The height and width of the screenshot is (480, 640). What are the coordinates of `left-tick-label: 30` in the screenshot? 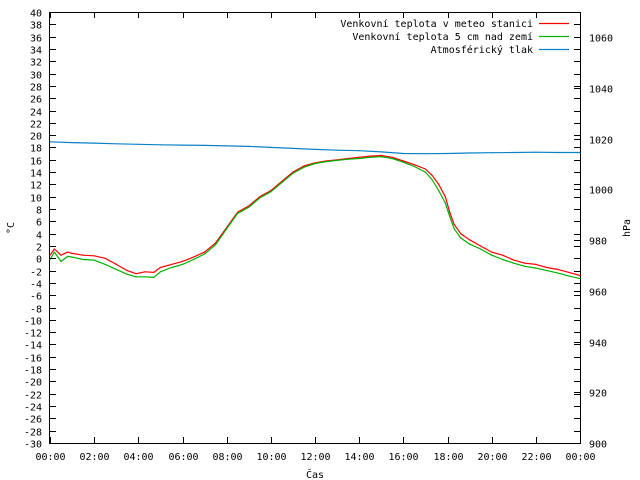 It's located at (36, 76).